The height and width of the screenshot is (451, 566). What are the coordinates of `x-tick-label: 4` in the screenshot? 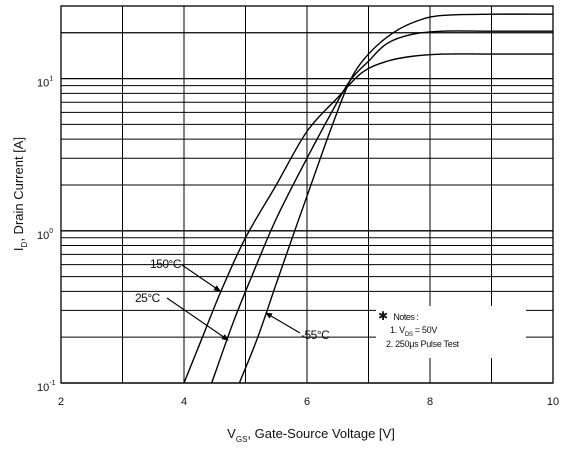 It's located at (184, 402).